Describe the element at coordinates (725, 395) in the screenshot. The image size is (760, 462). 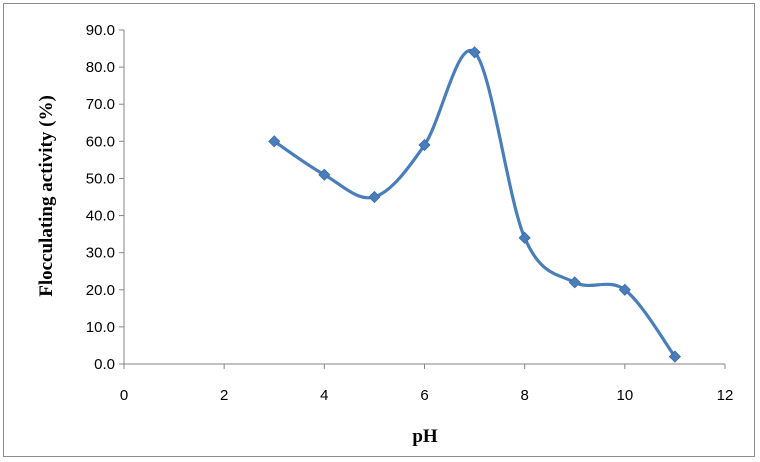
I see `x-tick-label: 12` at that location.